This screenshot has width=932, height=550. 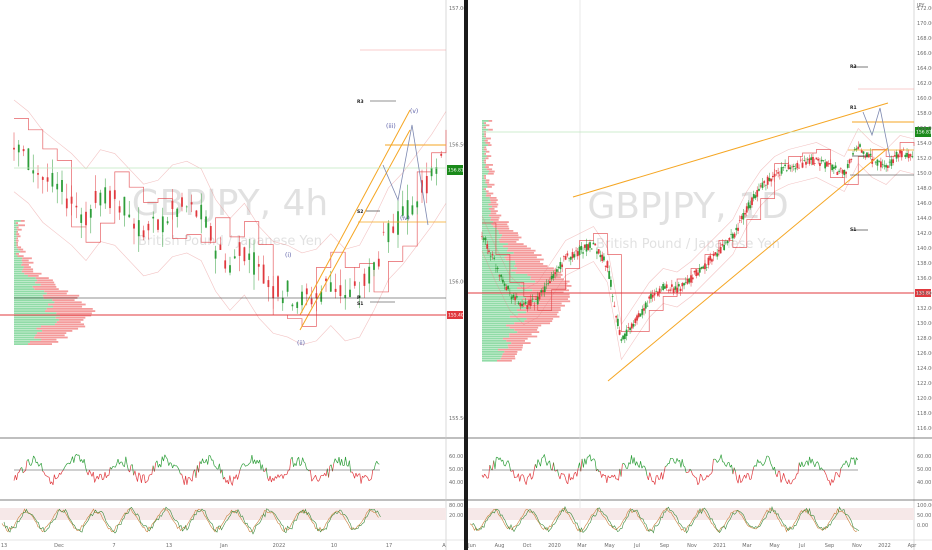 What do you see at coordinates (582, 546) in the screenshot?
I see `time-tick: Mar` at bounding box center [582, 546].